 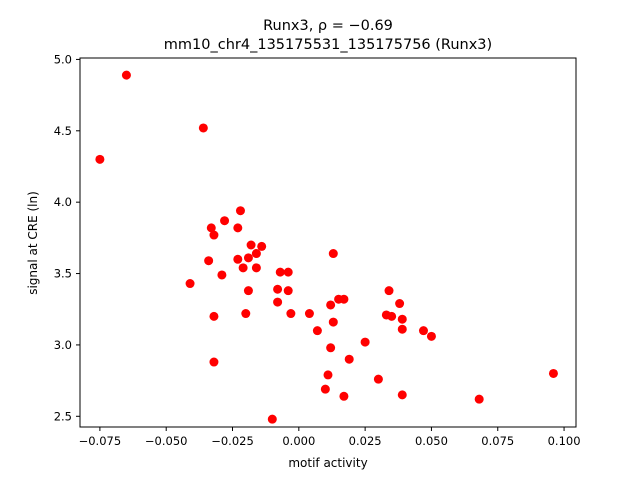 I want to click on x-tick-label: −0.075, so click(x=100, y=441).